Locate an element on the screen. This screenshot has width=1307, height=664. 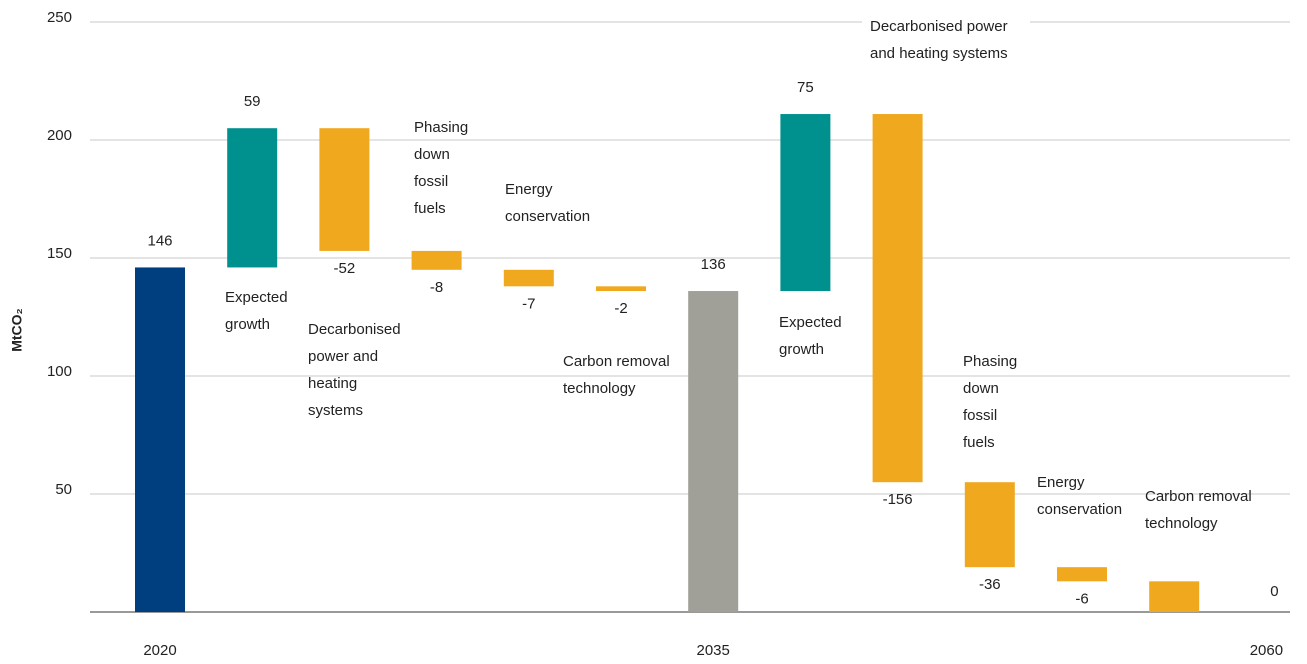
value-label: -8 is located at coordinates (436, 287).